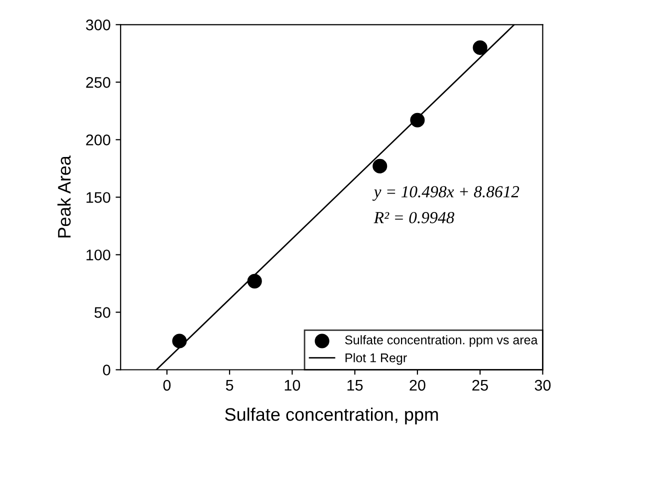  What do you see at coordinates (441, 341) in the screenshot?
I see `legend-label: Sulfate concentration. ppm vs area` at bounding box center [441, 341].